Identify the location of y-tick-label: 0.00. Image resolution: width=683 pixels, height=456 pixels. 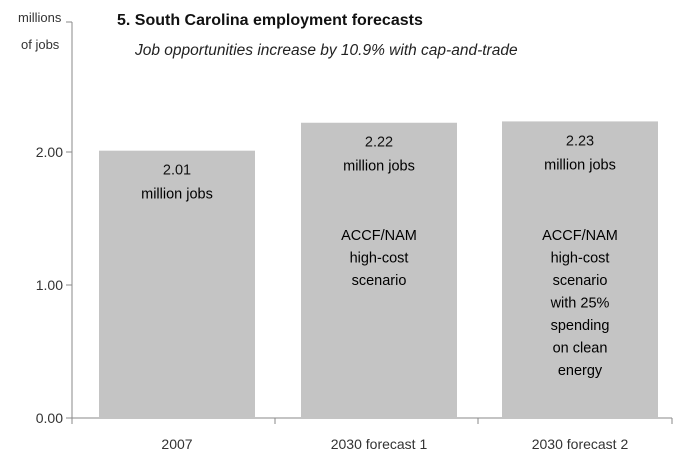
(49, 418).